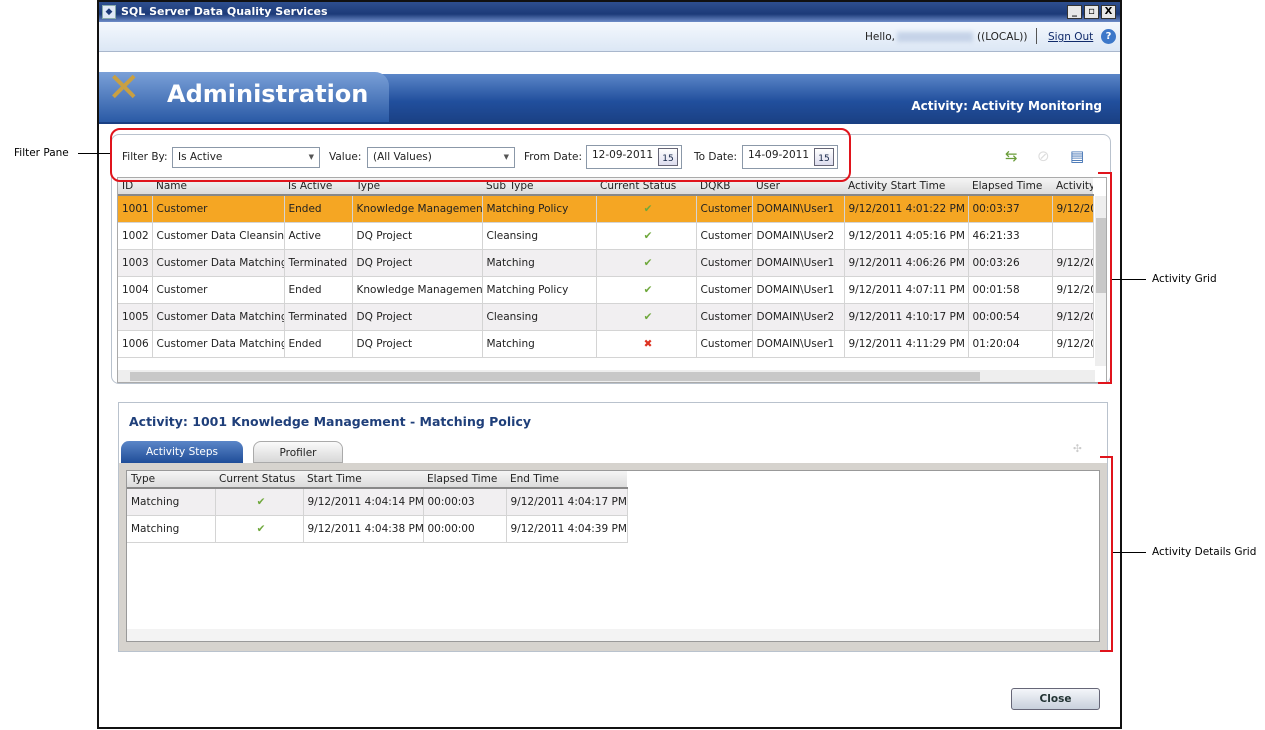 This screenshot has height=730, width=1265. I want to click on table-cell: 9/12/2011 4:06:26 PM, so click(906, 263).